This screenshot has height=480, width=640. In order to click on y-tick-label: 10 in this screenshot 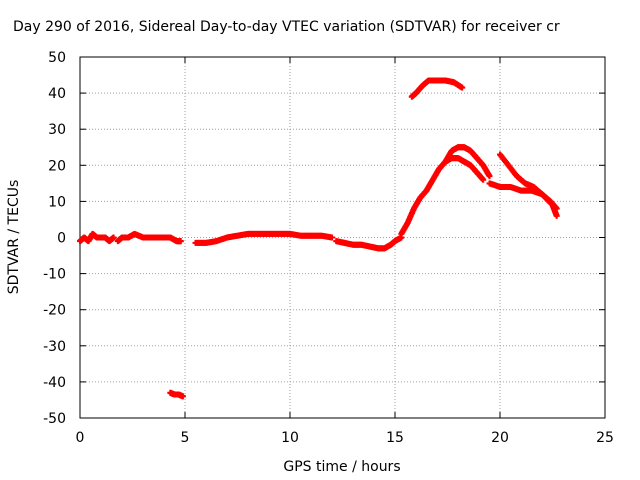, I will do `click(57, 202)`.